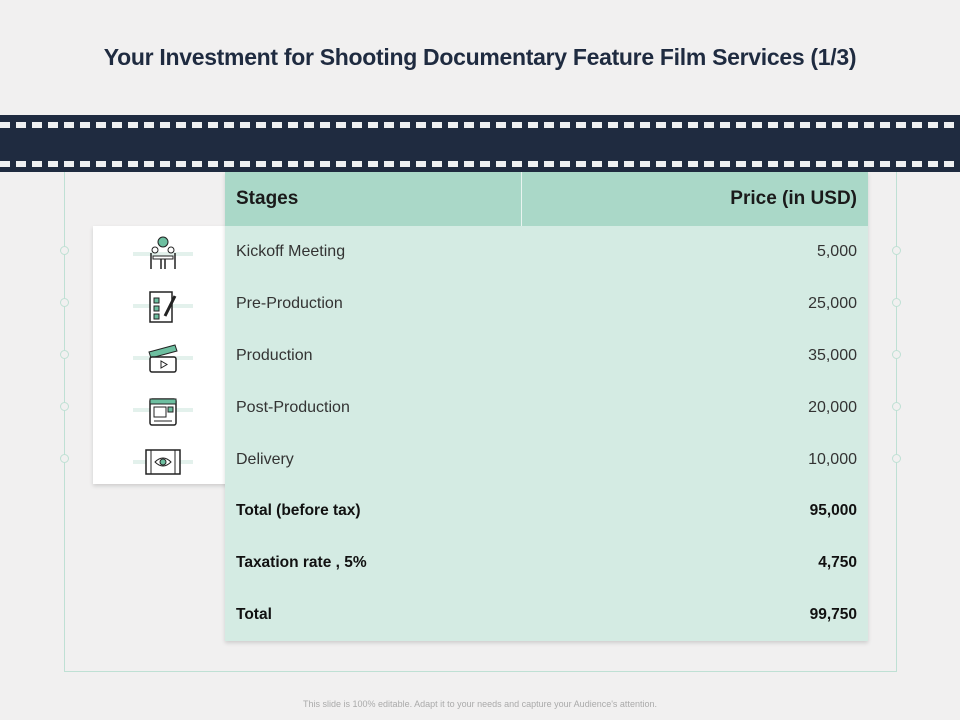 The width and height of the screenshot is (960, 720). What do you see at coordinates (265, 459) in the screenshot?
I see `stage-name: Delivery` at bounding box center [265, 459].